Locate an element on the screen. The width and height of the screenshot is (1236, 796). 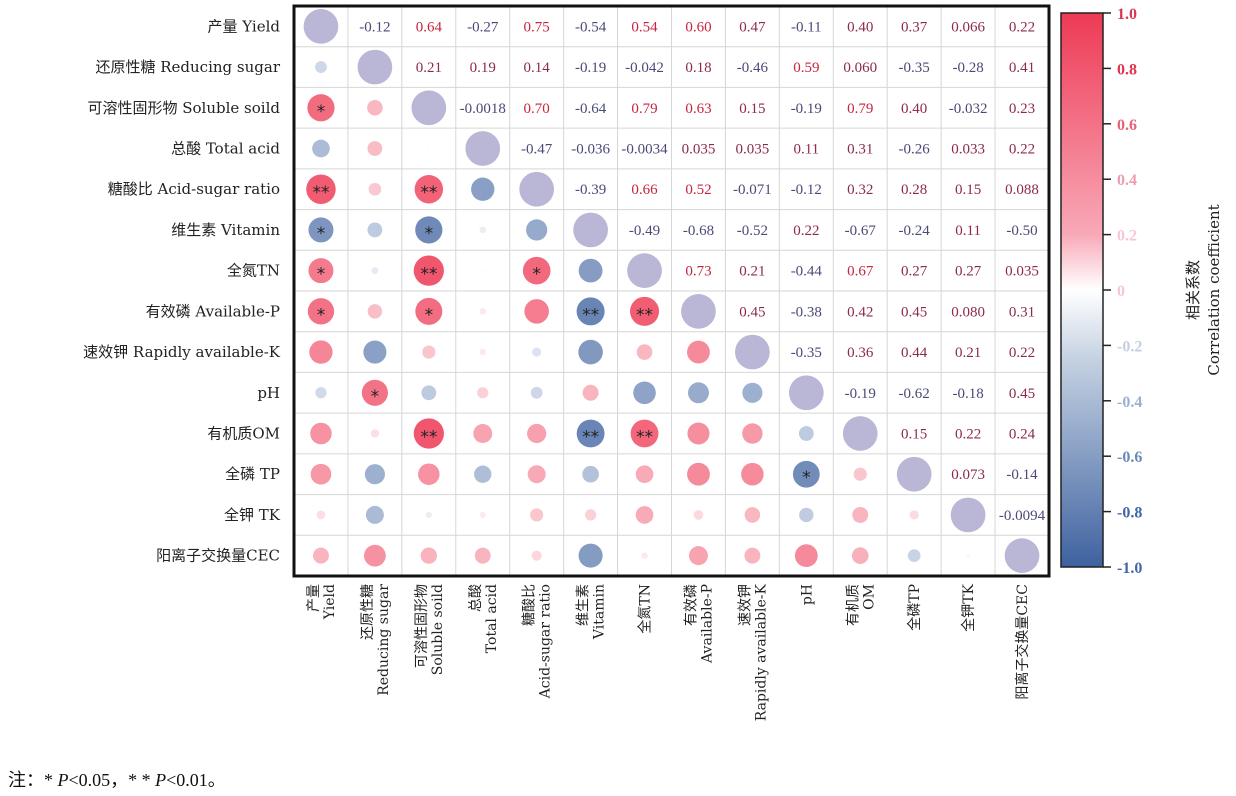
cell-value-label: 0.19 is located at coordinates (483, 68).